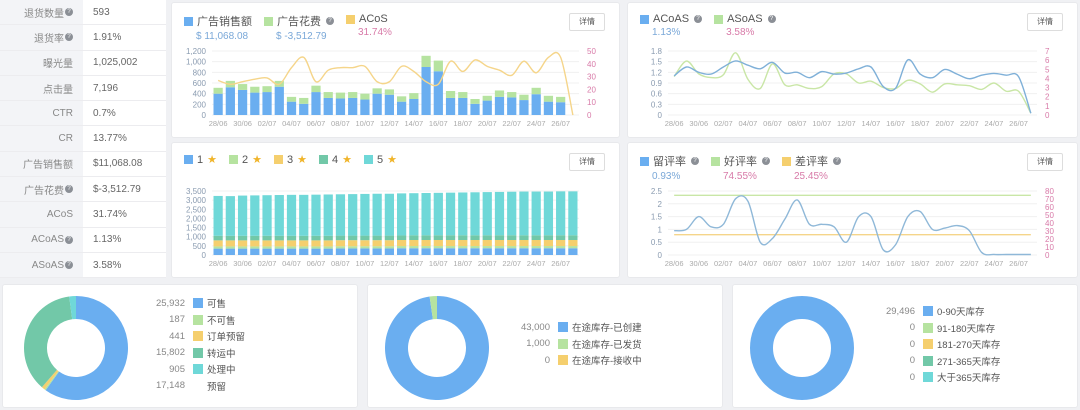 This screenshot has height=410, width=1080. I want to click on pie-legend-item: 25,932 可售, so click(189, 303).